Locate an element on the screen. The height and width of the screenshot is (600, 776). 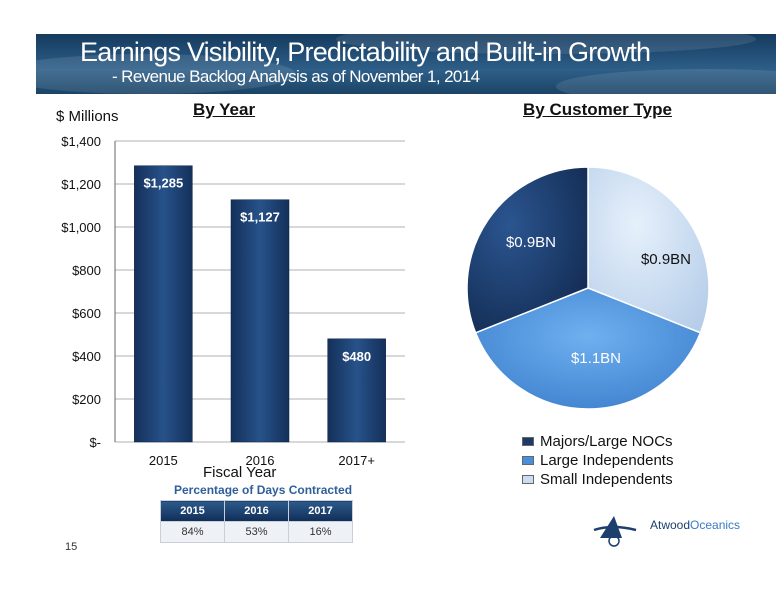
x-axis-label: Fiscal Year is located at coordinates (240, 472).